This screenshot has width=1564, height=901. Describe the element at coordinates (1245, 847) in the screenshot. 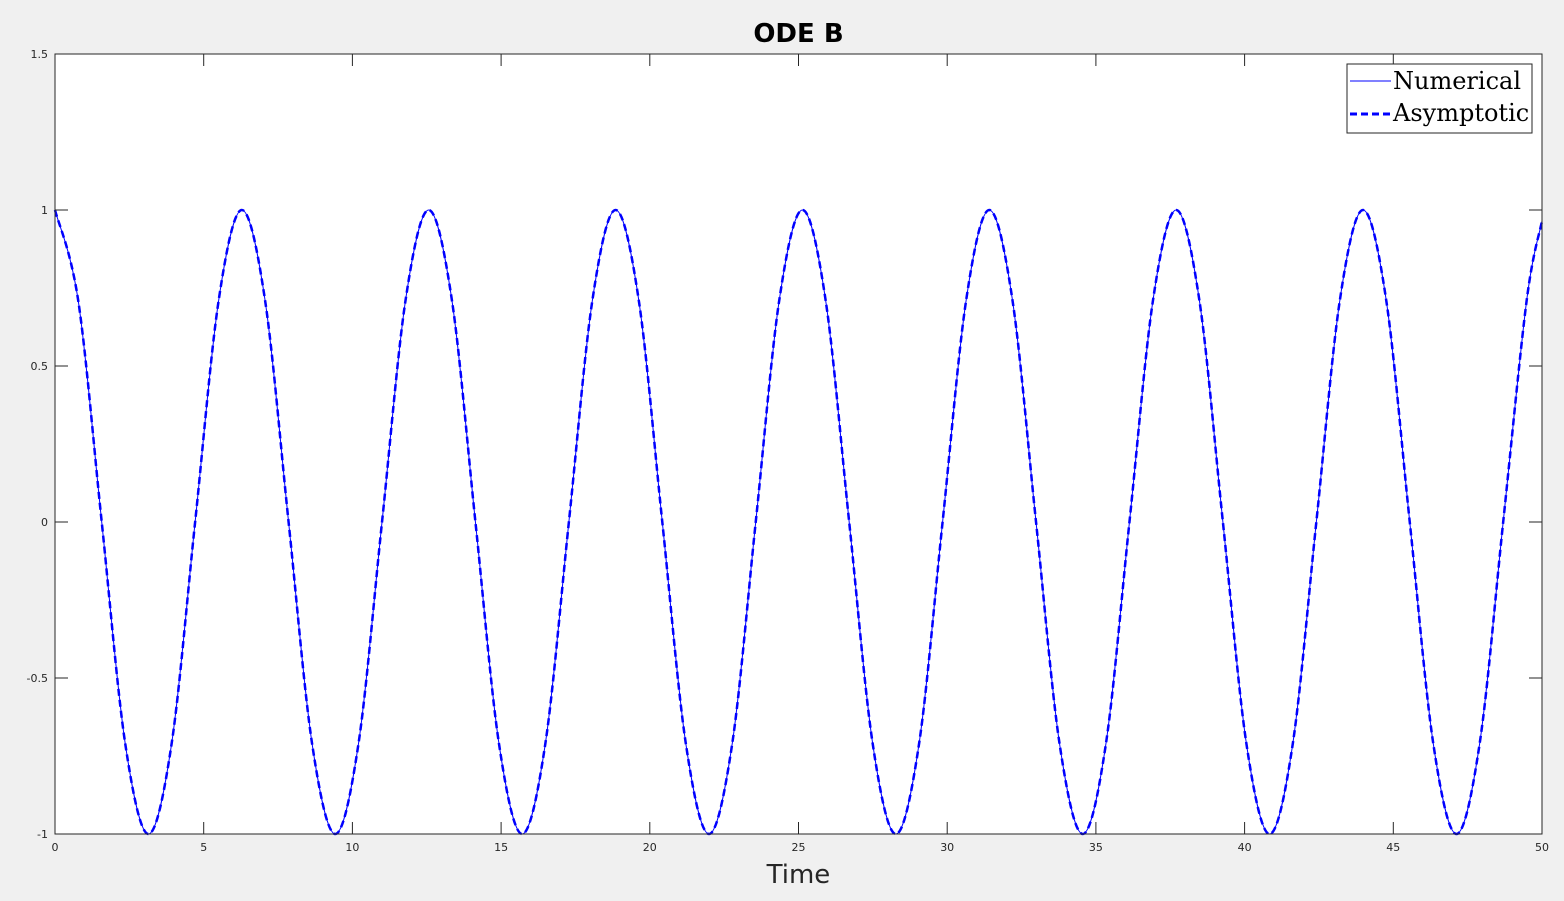

I see `x-tick-label: 40` at that location.